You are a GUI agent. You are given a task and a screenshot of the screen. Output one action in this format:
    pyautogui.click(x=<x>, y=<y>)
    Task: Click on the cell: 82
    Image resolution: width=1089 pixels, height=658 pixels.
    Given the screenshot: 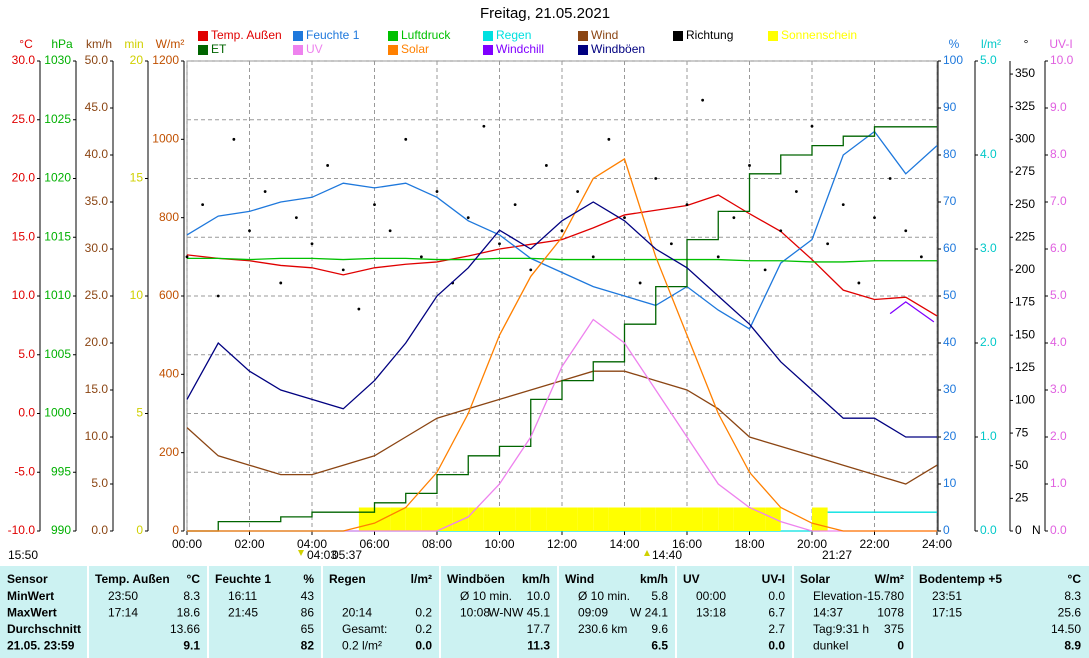 What is the action you would take?
    pyautogui.click(x=308, y=646)
    